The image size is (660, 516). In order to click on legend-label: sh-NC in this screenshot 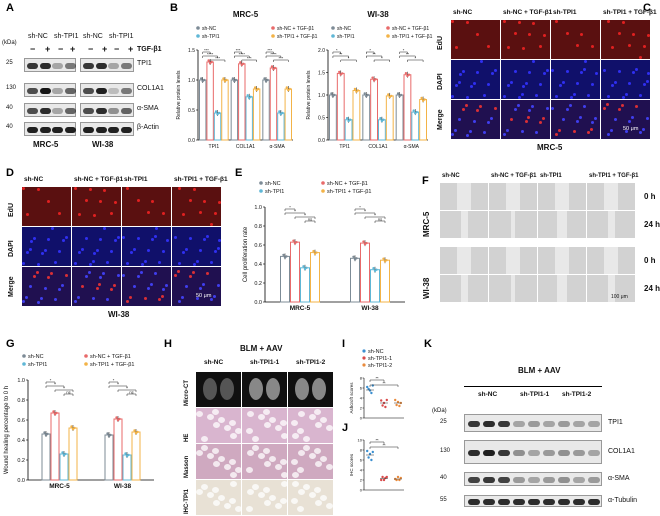, I will do `click(376, 352)`.